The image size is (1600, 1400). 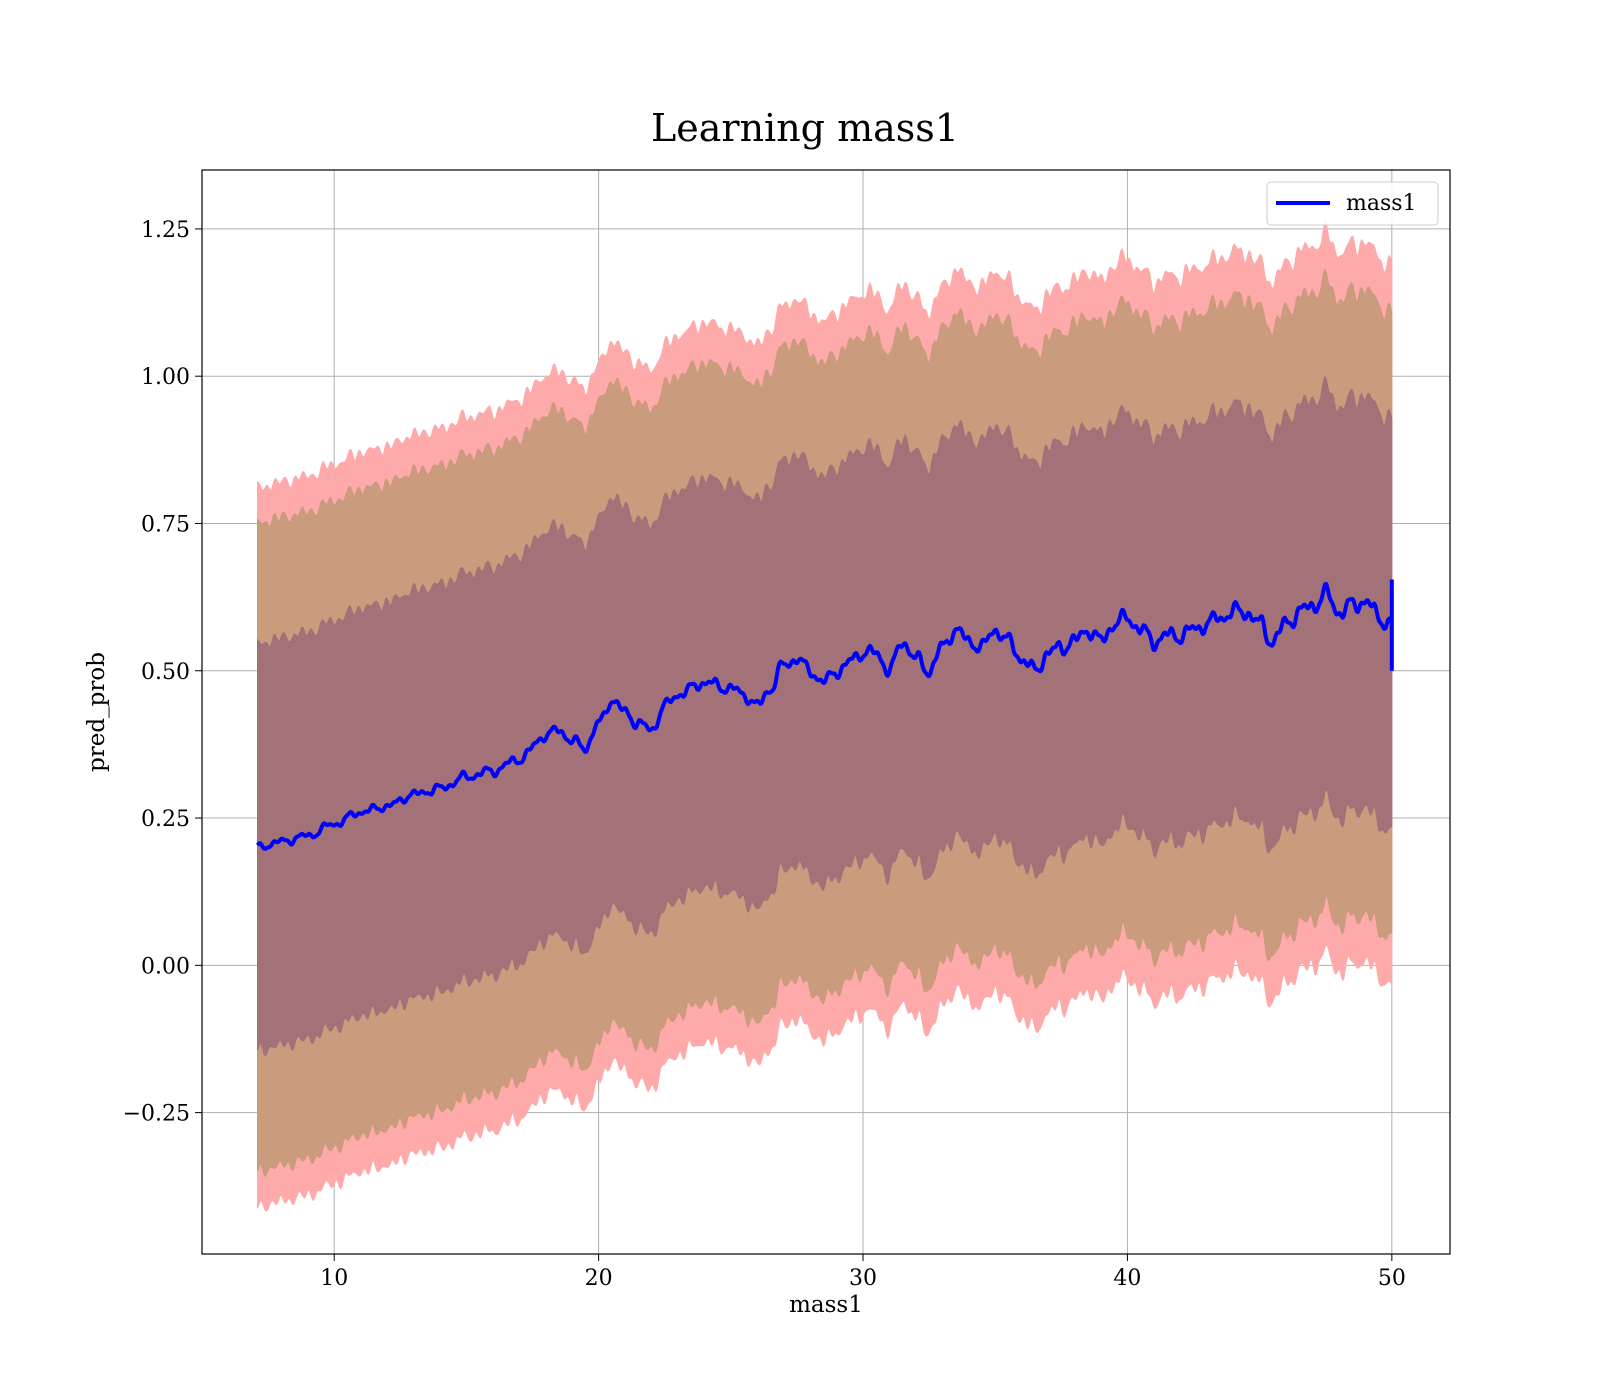 What do you see at coordinates (863, 1278) in the screenshot?
I see `x-tick-label: 30` at bounding box center [863, 1278].